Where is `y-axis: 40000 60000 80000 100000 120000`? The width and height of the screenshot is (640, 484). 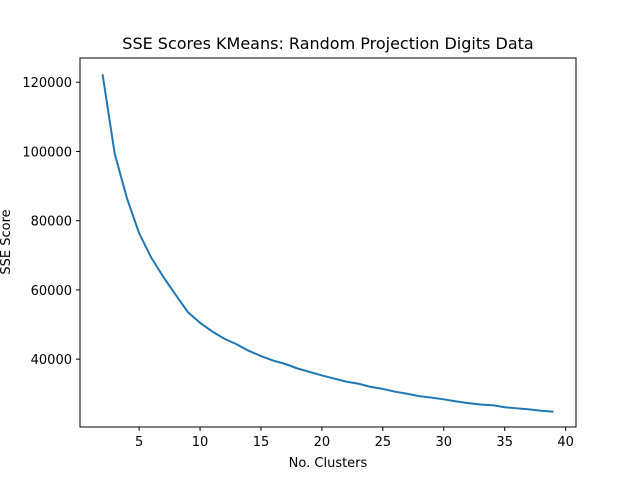 y-axis: 40000 60000 80000 100000 120000 is located at coordinates (51, 222).